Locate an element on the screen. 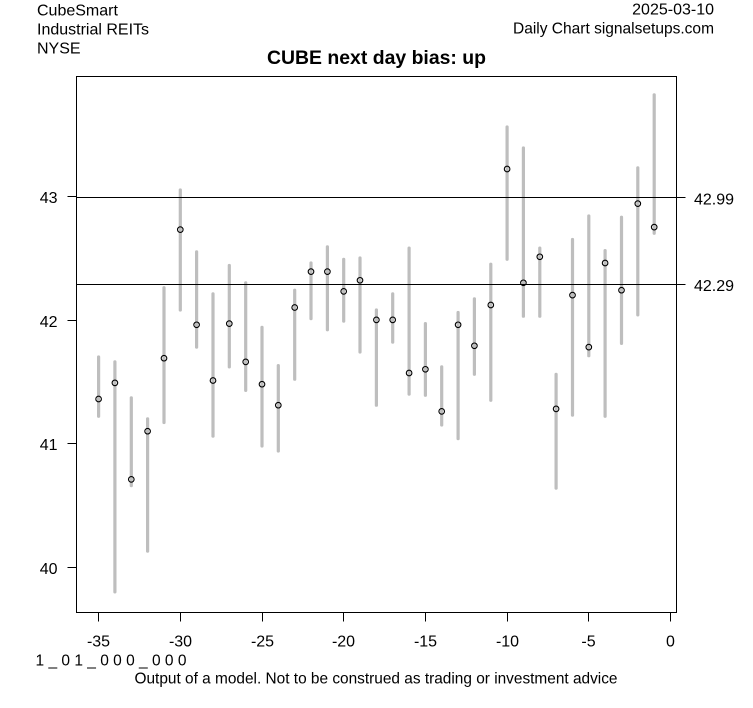 The width and height of the screenshot is (753, 708). svg-text: Daily Chart signalsetups.com is located at coordinates (613, 29).